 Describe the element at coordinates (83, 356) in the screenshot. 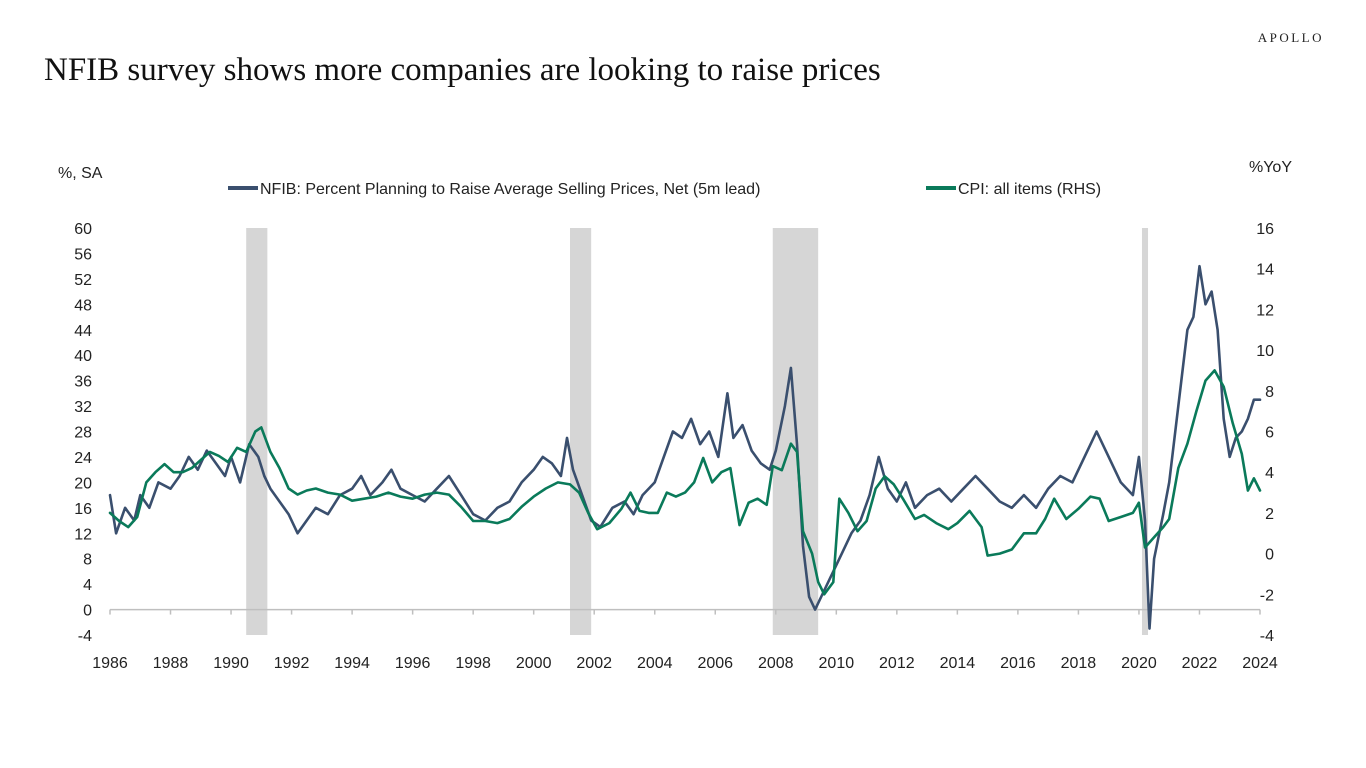

I see `y-left-tick-label-40: 40` at that location.